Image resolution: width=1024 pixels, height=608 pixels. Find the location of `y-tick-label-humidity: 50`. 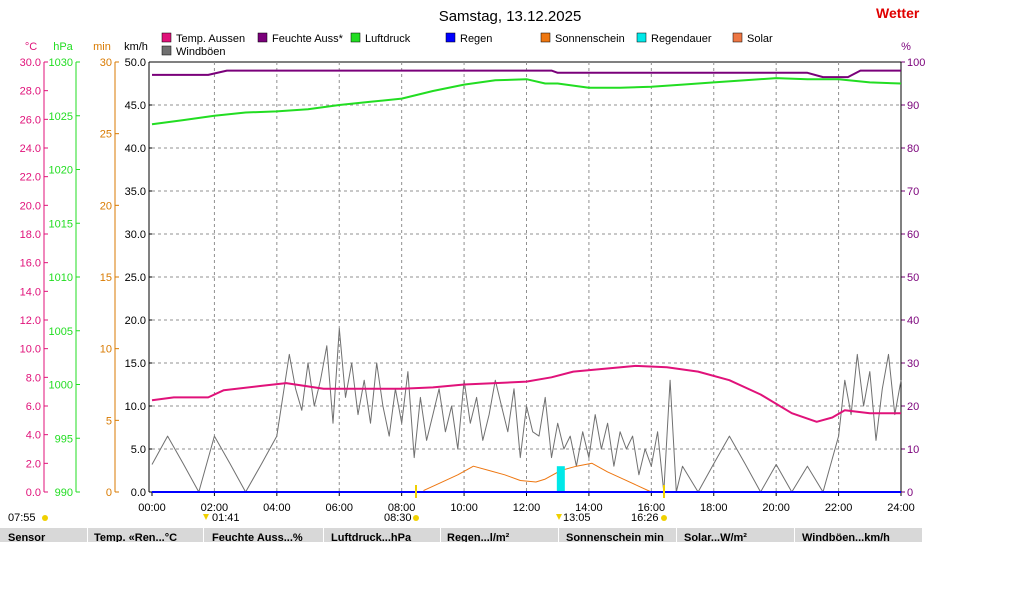

y-tick-label-humidity: 50 is located at coordinates (913, 278).